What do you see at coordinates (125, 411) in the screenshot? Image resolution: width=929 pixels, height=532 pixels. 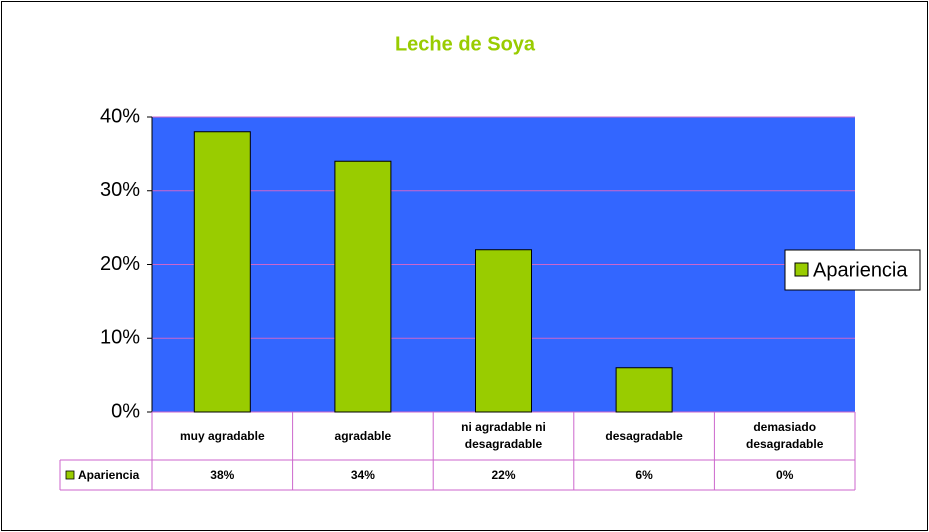 I see `y-tick-label: 0%` at bounding box center [125, 411].